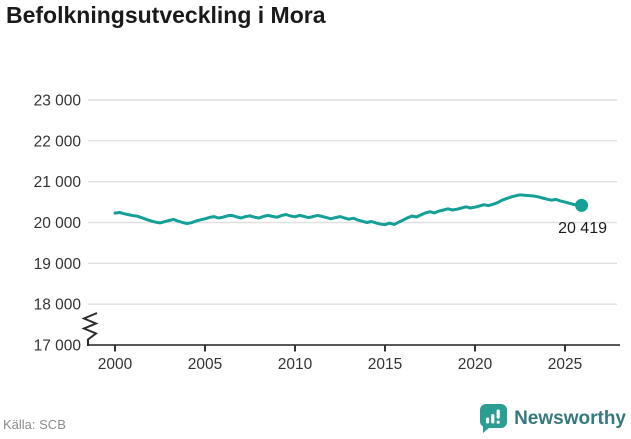 This screenshot has height=439, width=631. Describe the element at coordinates (582, 228) in the screenshot. I see `series-end-value-label: 20 419` at that location.